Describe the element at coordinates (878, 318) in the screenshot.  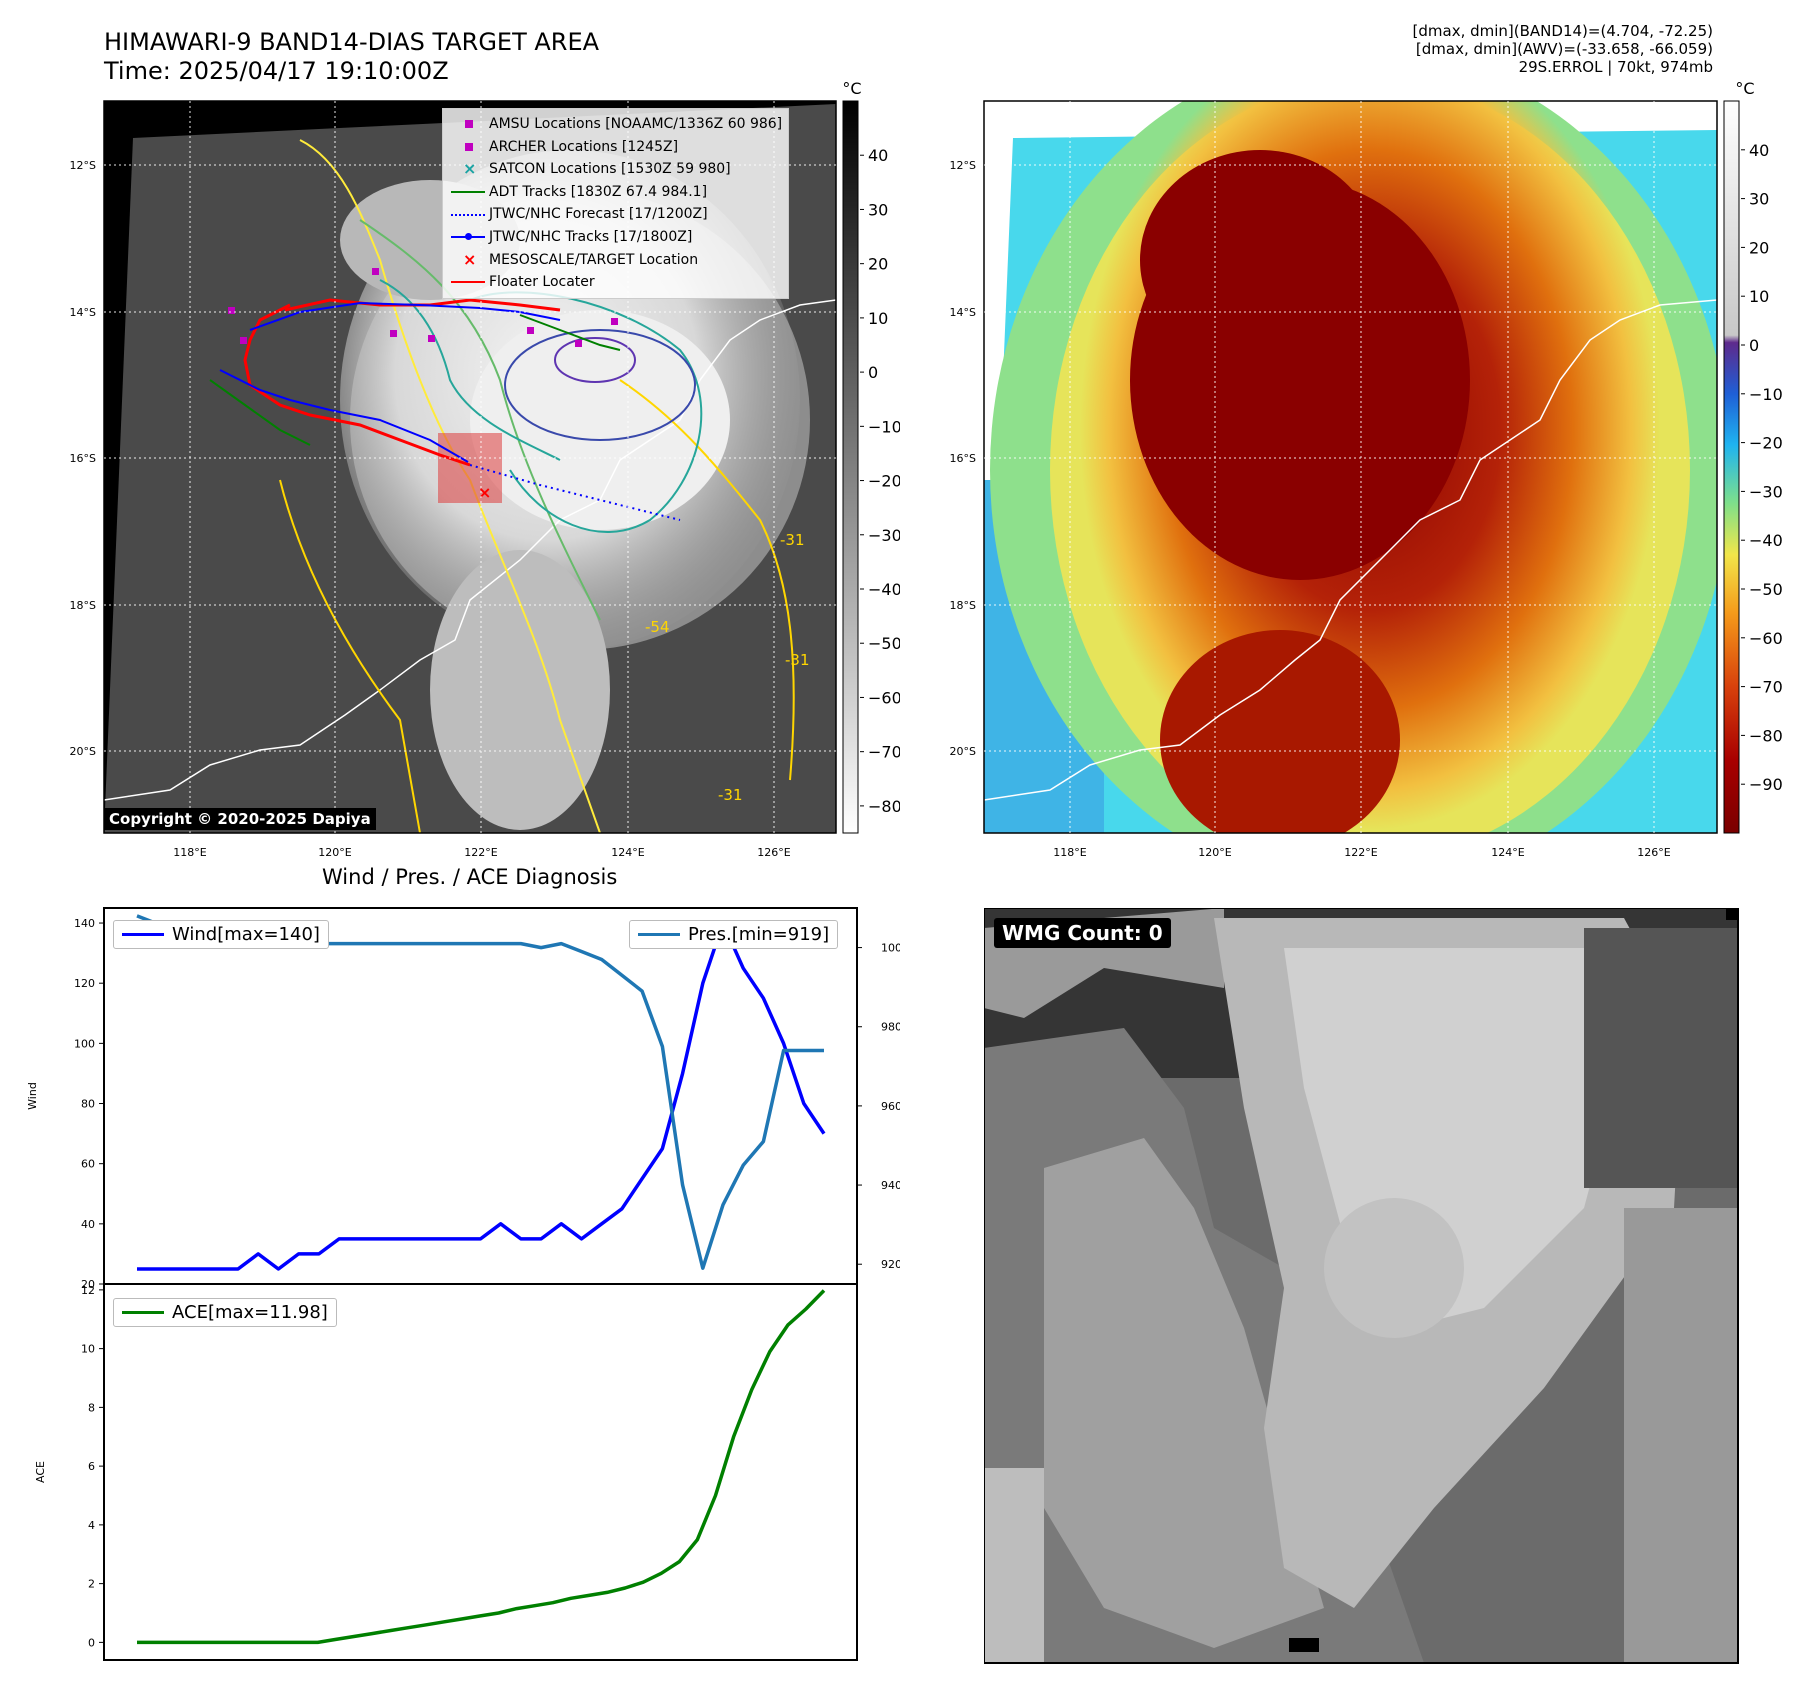
I see `colorbar-tick-label: 10` at that location.